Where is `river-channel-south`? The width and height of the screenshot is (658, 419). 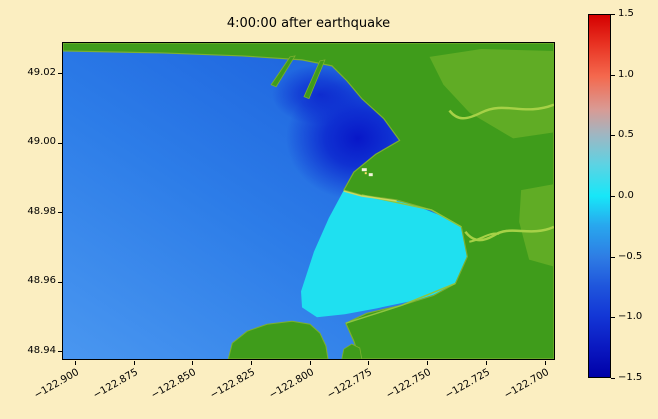 river-channel-south is located at coordinates (509, 233).